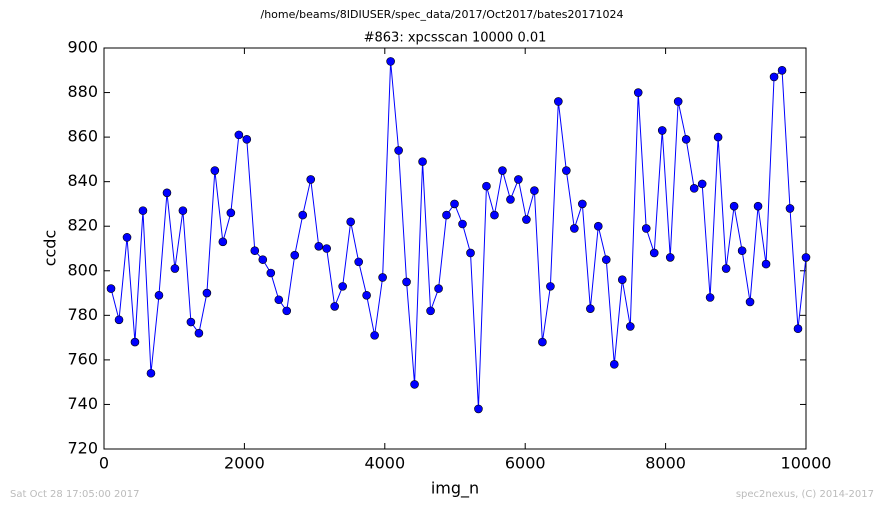  I want to click on x-tick-label: 10000, so click(806, 463).